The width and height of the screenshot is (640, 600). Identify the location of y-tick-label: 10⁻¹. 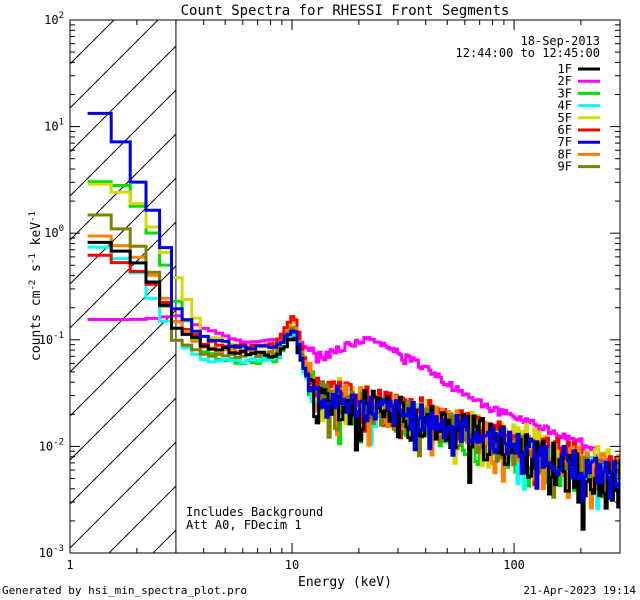
(51, 339).